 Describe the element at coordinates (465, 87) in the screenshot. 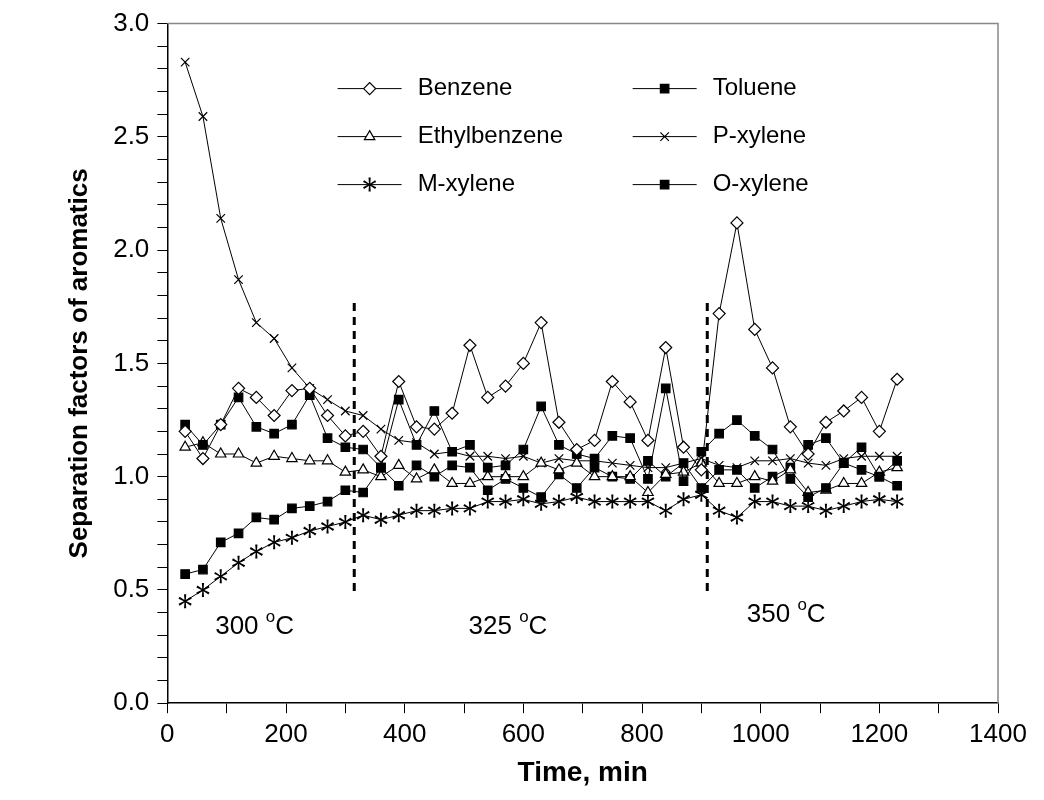

I see `legend-label: Benzene` at that location.